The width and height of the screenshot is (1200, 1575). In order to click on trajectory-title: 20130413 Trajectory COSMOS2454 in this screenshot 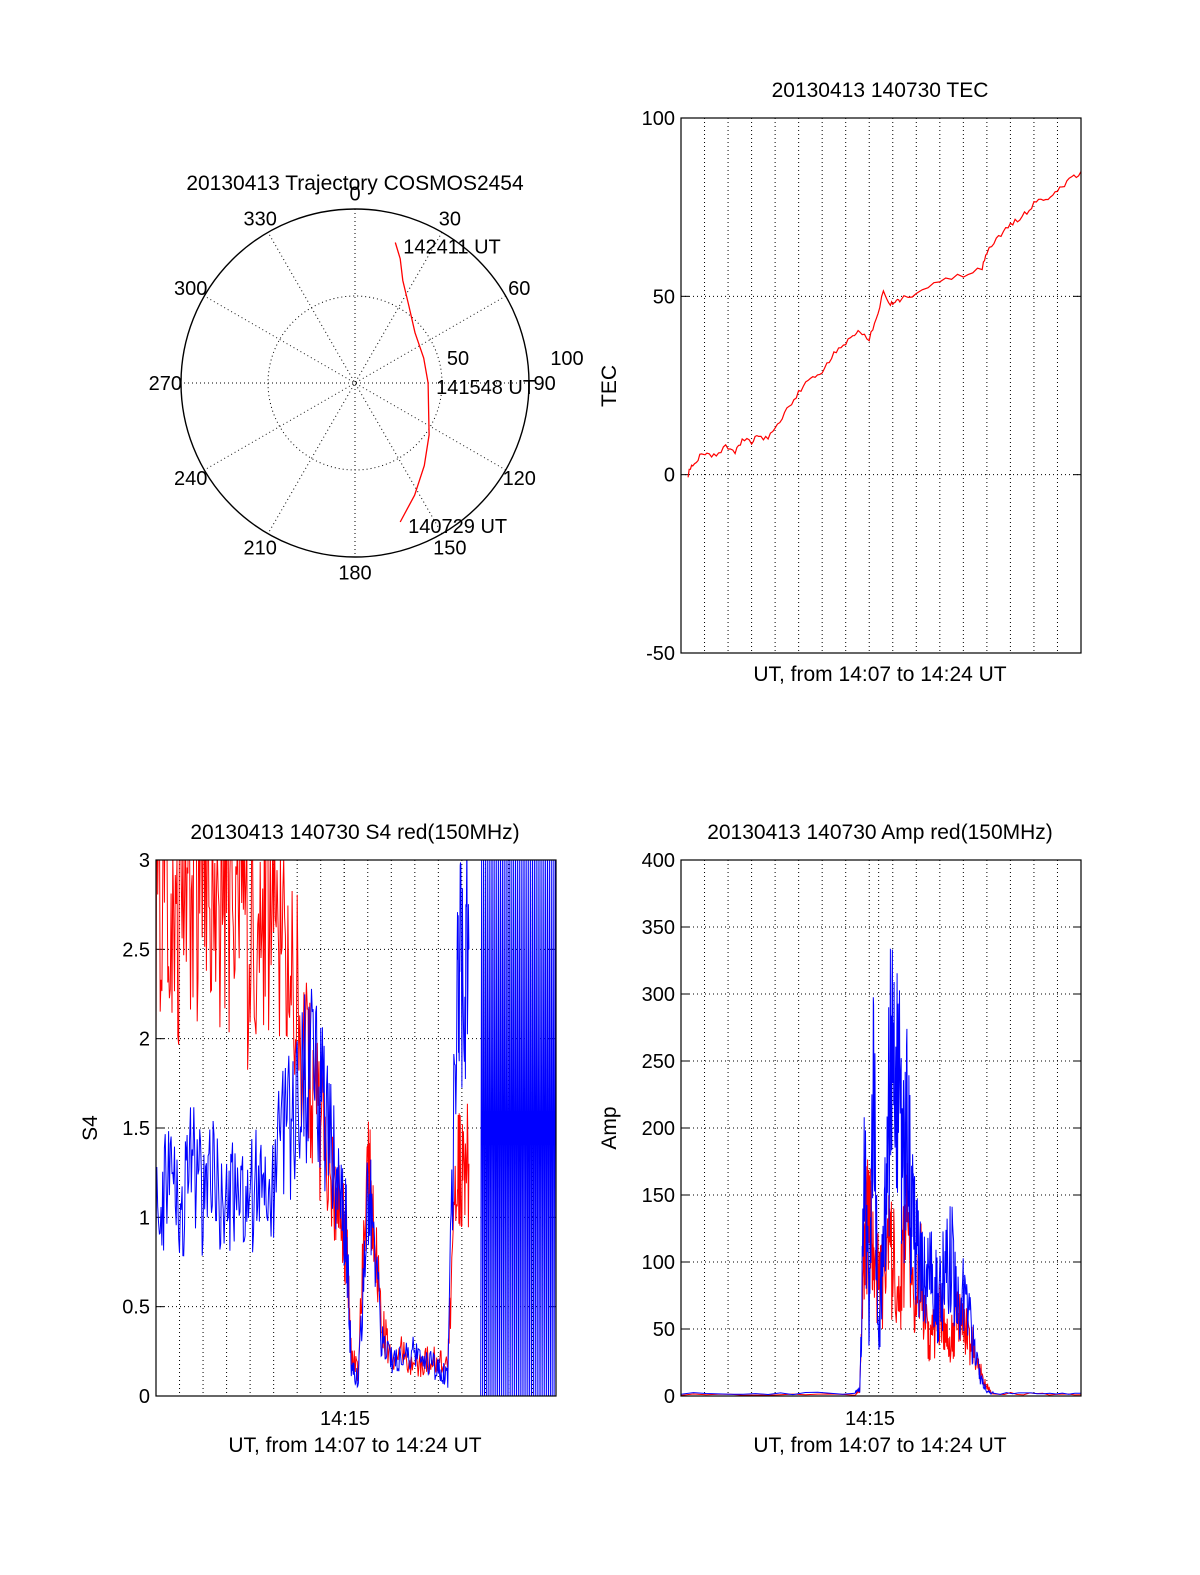, I will do `click(355, 183)`.